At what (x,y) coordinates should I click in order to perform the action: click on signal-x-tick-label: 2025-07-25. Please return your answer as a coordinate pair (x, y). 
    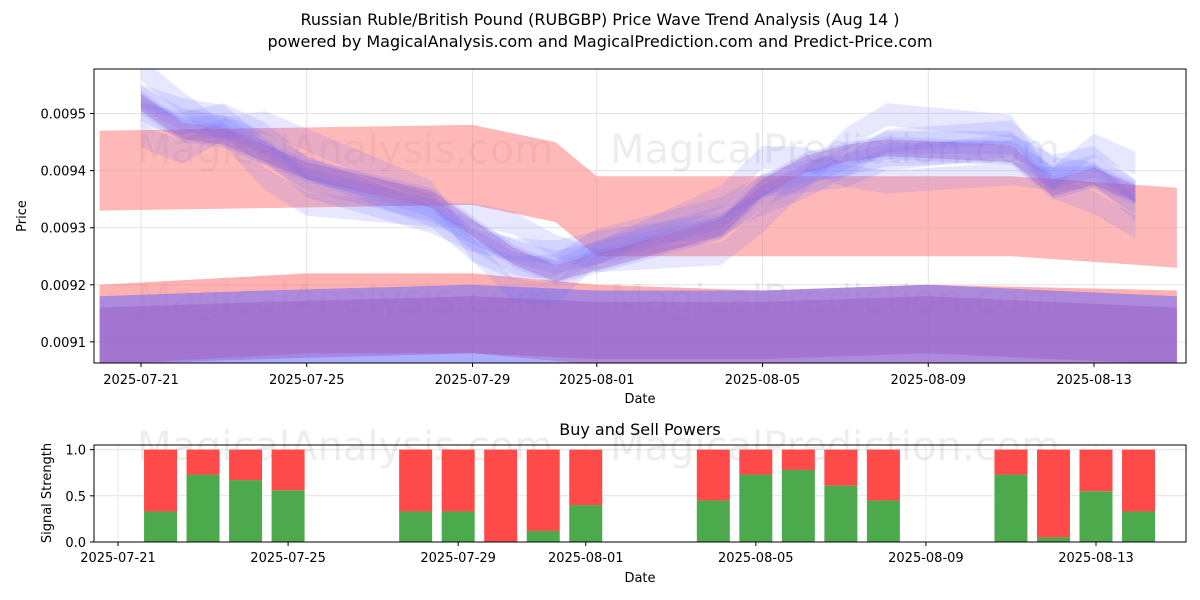
    Looking at the image, I should click on (288, 558).